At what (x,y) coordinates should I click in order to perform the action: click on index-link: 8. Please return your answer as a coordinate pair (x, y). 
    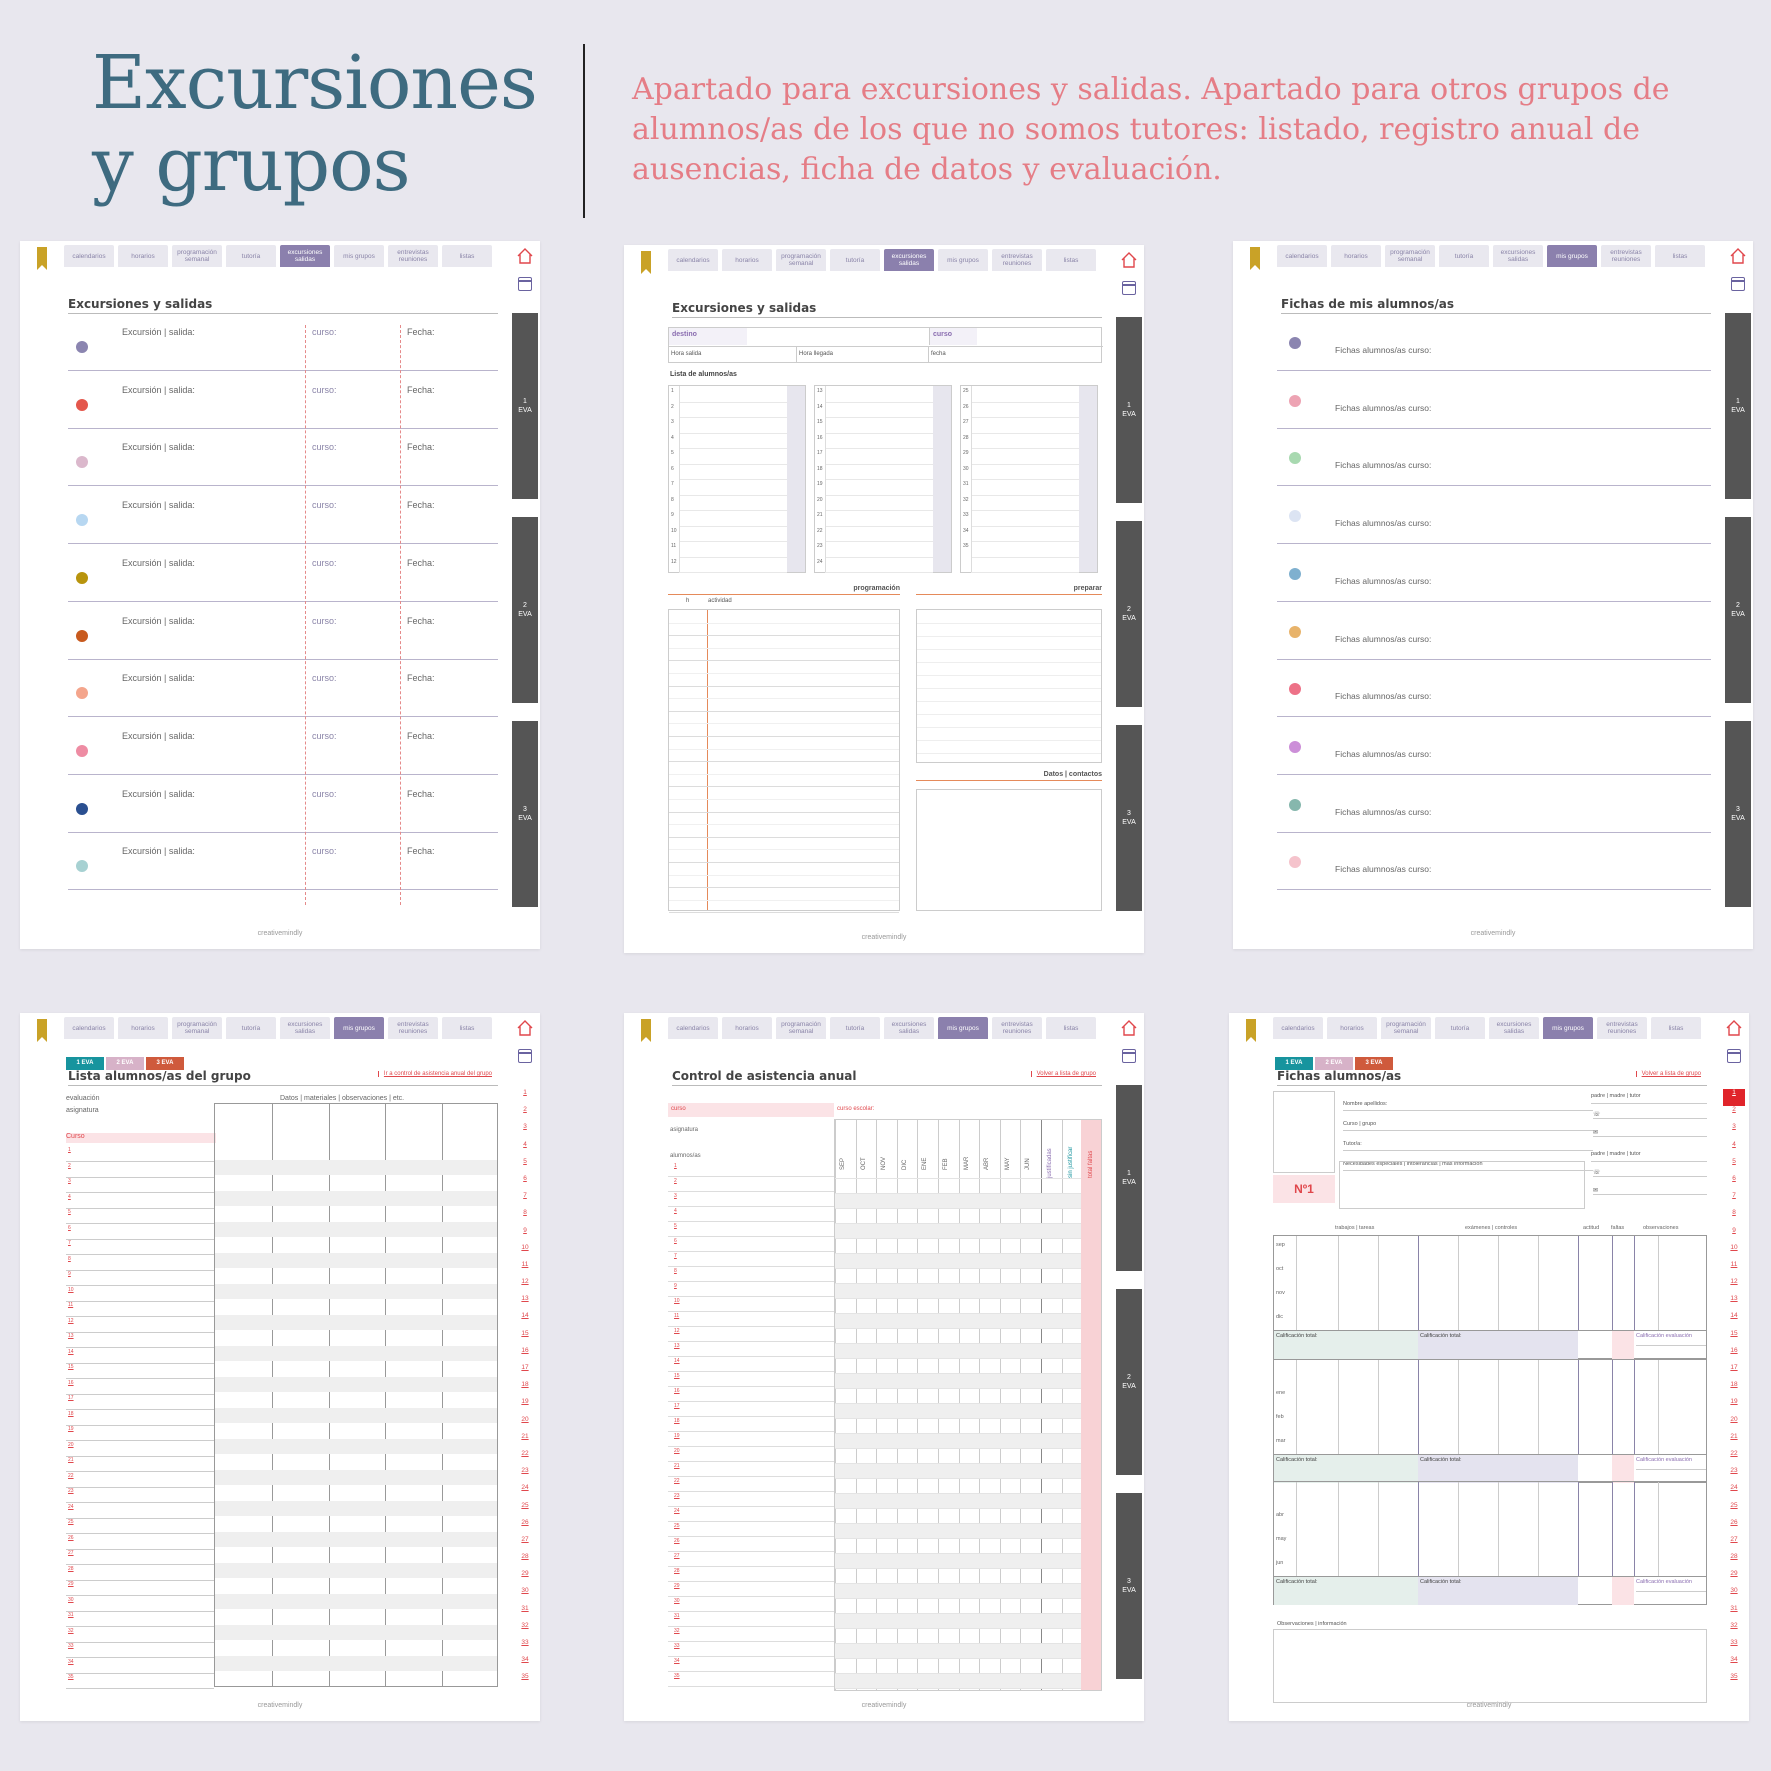
    Looking at the image, I should click on (525, 1213).